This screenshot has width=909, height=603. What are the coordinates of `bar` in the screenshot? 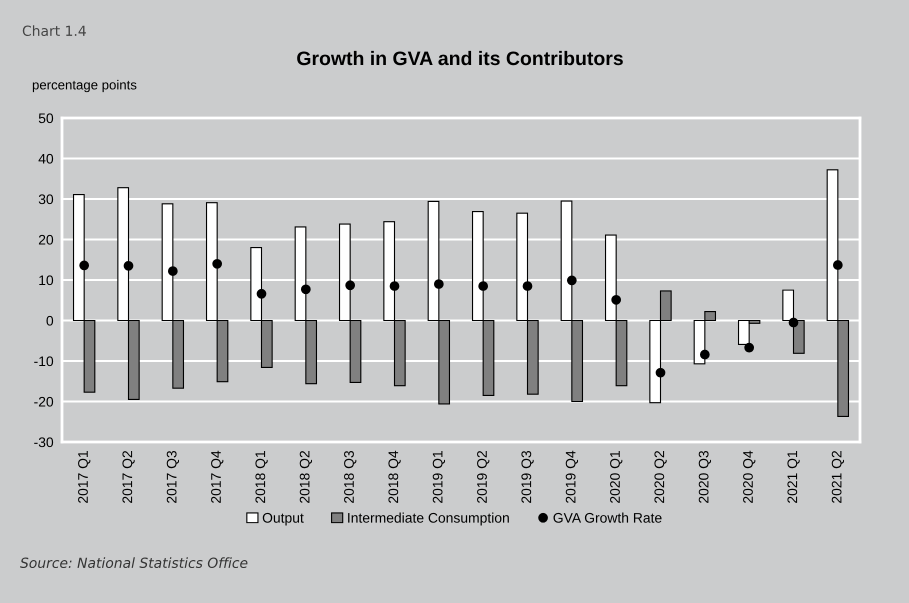 It's located at (798, 337).